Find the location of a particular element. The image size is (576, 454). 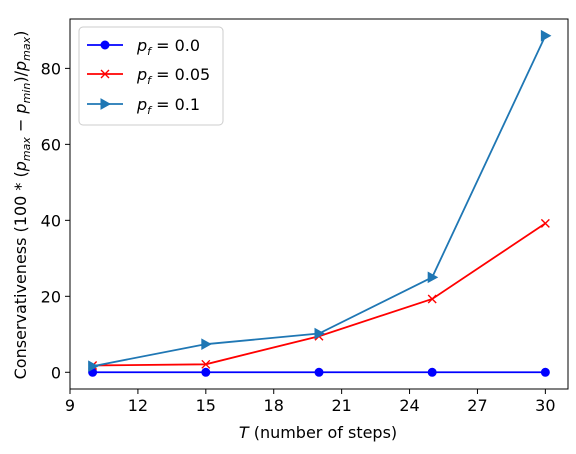

legend-entry-1: pf = 0.05 is located at coordinates (148, 76).